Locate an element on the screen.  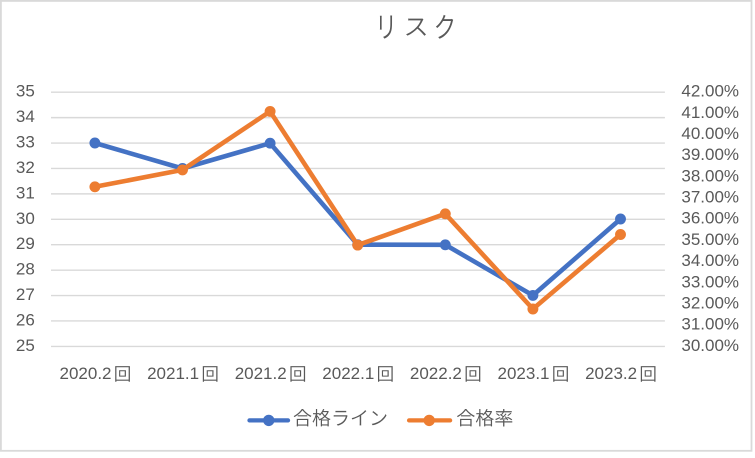
svg-text: 2020.2 is located at coordinates (86, 373).